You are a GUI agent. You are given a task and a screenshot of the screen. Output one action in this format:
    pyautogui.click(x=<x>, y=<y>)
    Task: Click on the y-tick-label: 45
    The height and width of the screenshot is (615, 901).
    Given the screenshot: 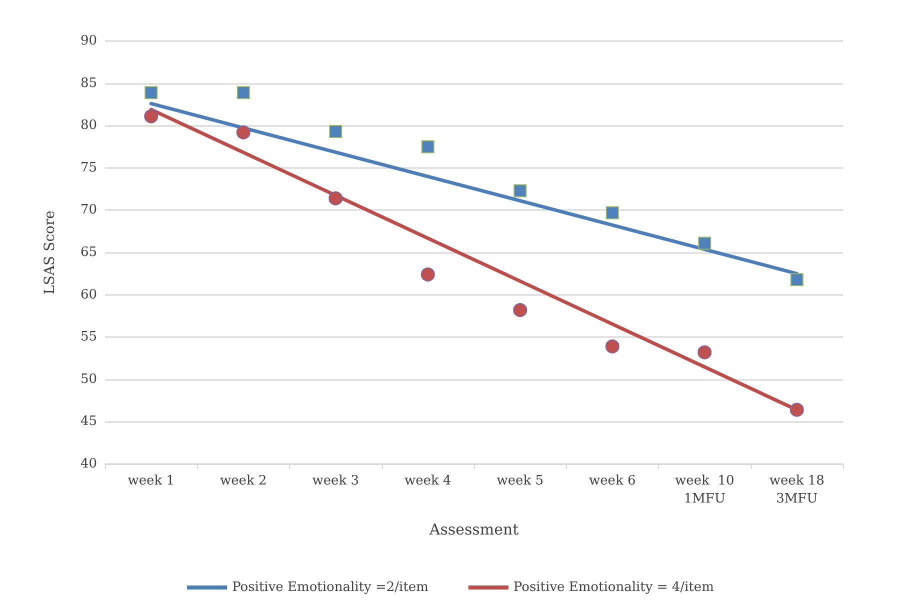 What is the action you would take?
    pyautogui.click(x=88, y=422)
    